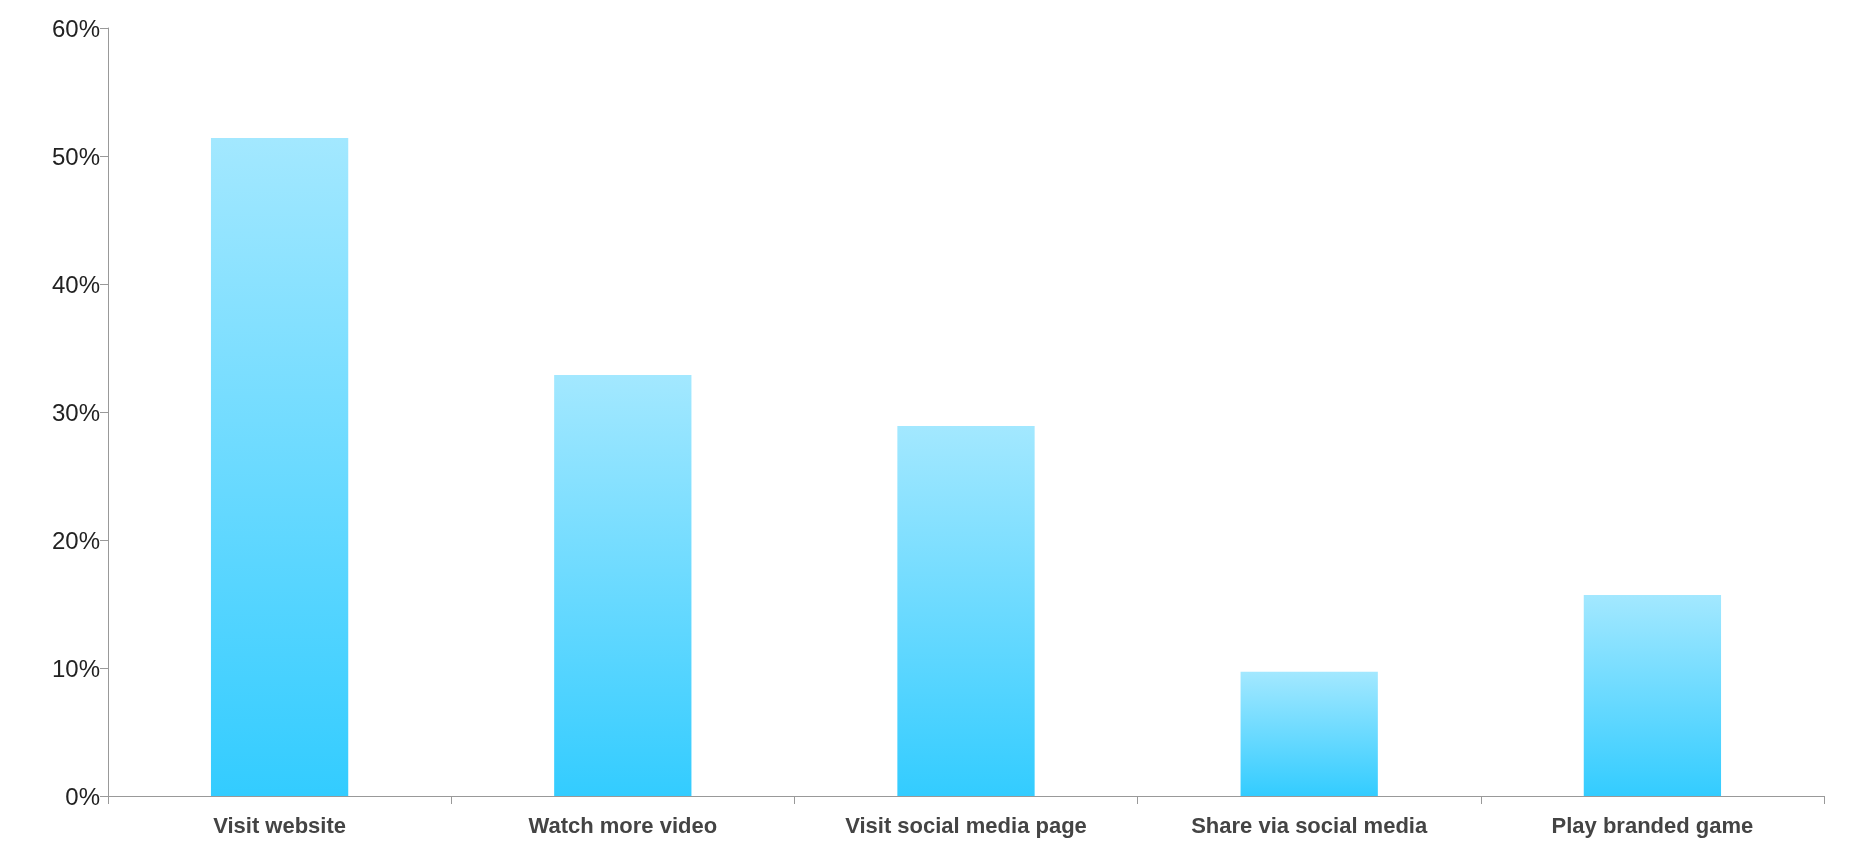 The image size is (1852, 854). I want to click on y-tick-label: 40%, so click(75, 284).